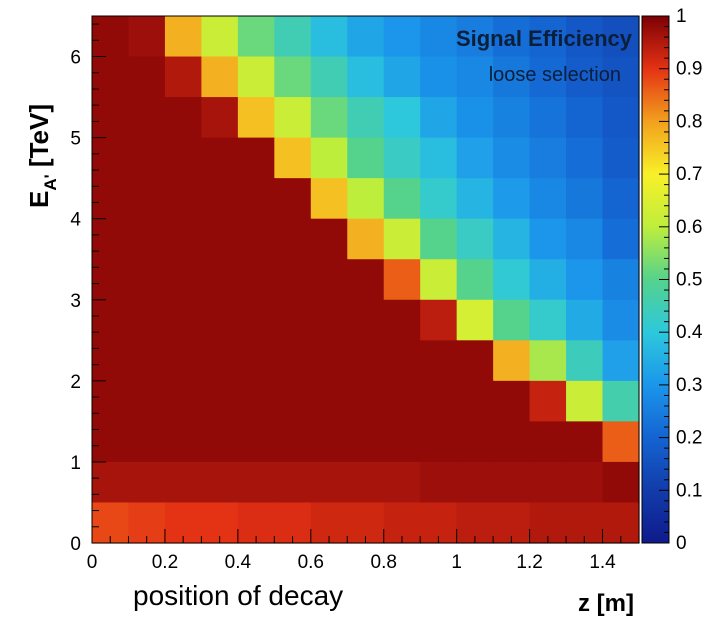  I want to click on y-tick-label: 2, so click(75, 382).